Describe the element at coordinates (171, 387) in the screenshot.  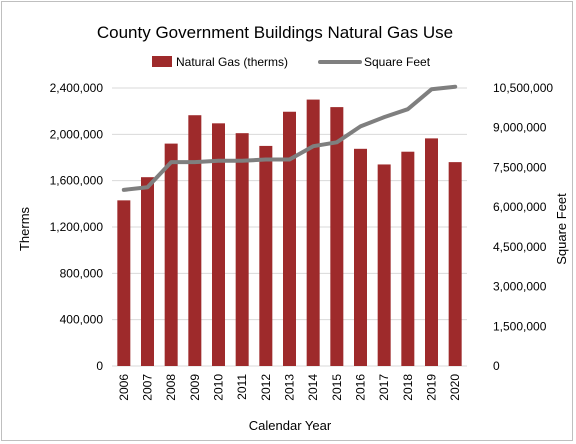
I see `x-tick-label: 2008` at that location.